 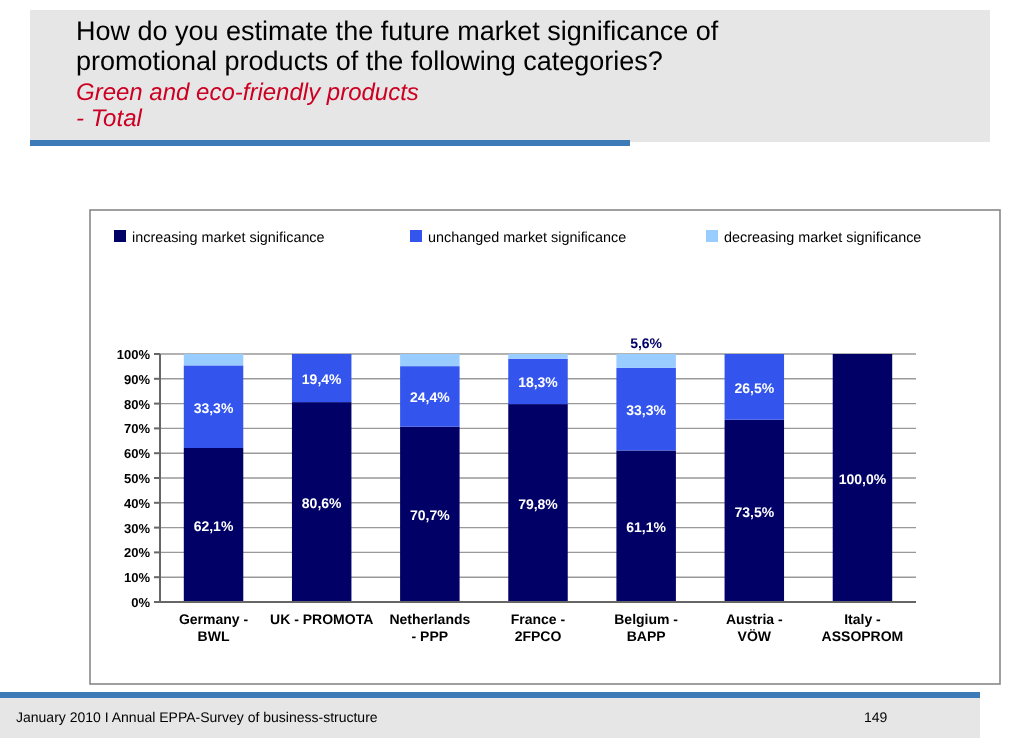 What do you see at coordinates (397, 46) in the screenshot?
I see `chart-title: How do you estimate the future market significance of promotional products of the following categories?` at bounding box center [397, 46].